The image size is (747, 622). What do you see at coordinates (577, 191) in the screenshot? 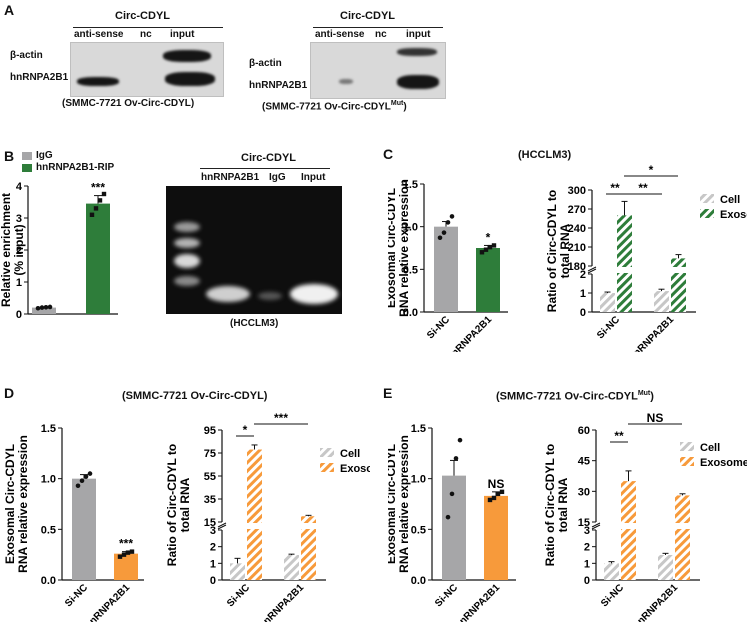
I see `y-tick-label: 300` at bounding box center [577, 191].